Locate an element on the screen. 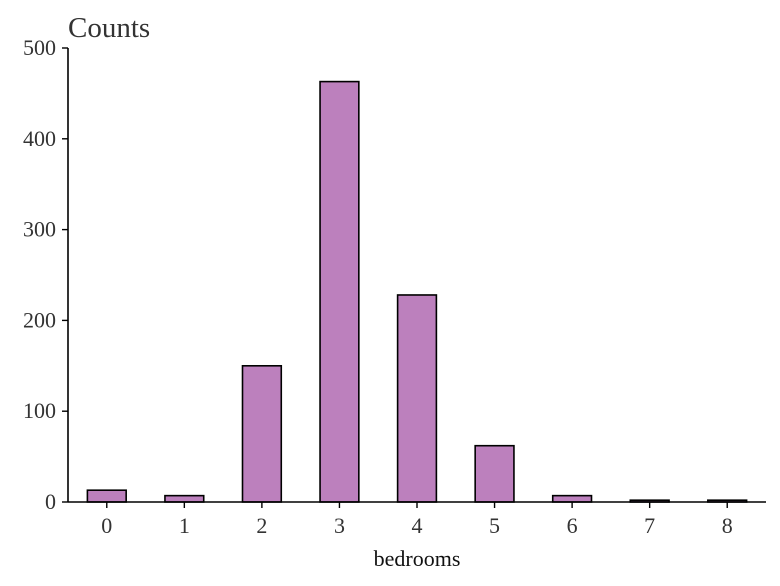  y-tick-label: 400 is located at coordinates (39, 138).